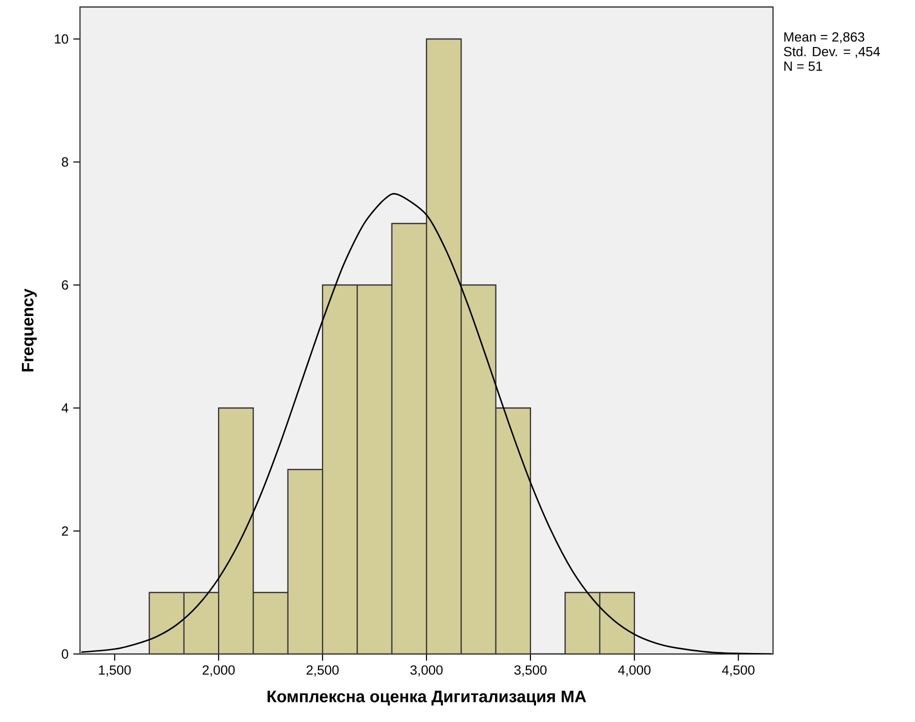  I want to click on text: Std. Dev. = ,454, so click(832, 52).